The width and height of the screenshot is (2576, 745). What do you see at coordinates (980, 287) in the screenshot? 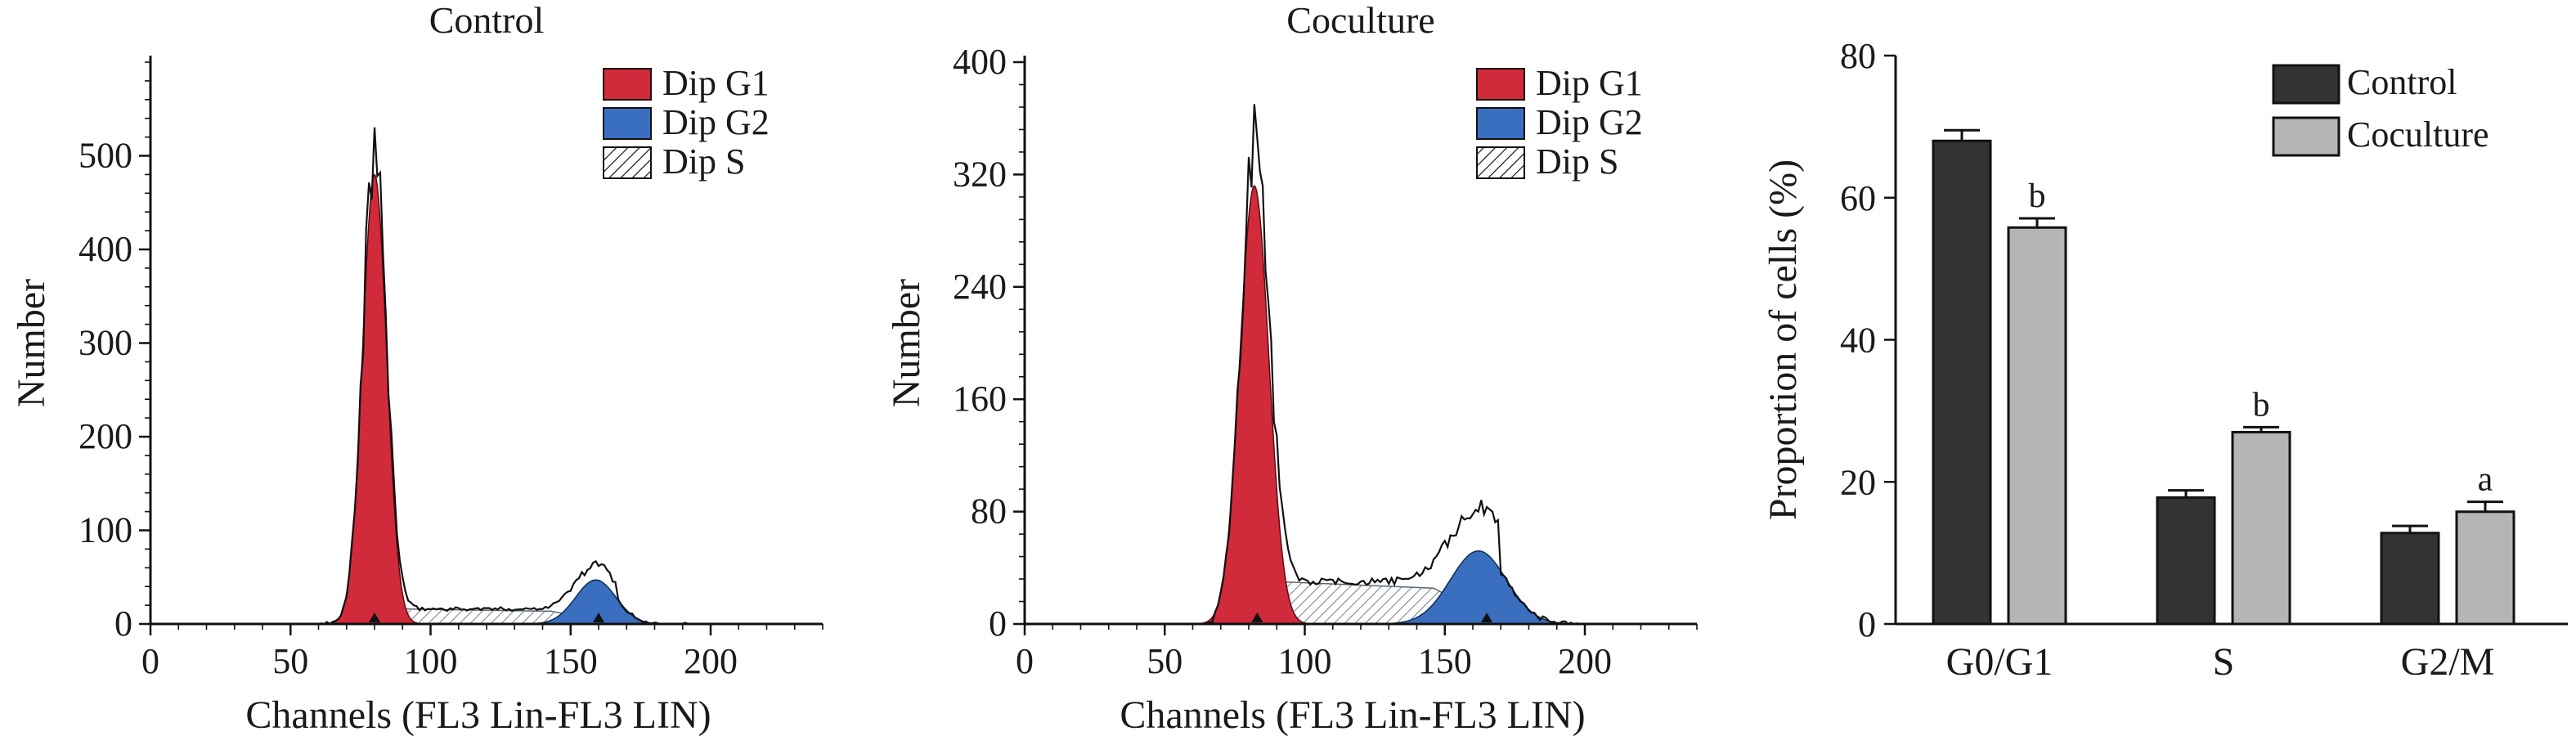
I see `y-tick-label: 240` at bounding box center [980, 287].